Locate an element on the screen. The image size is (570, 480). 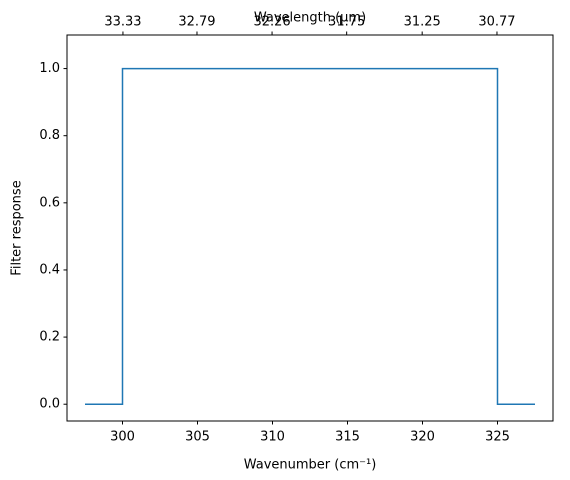
x2-tick-label: 31.75 is located at coordinates (346, 22).